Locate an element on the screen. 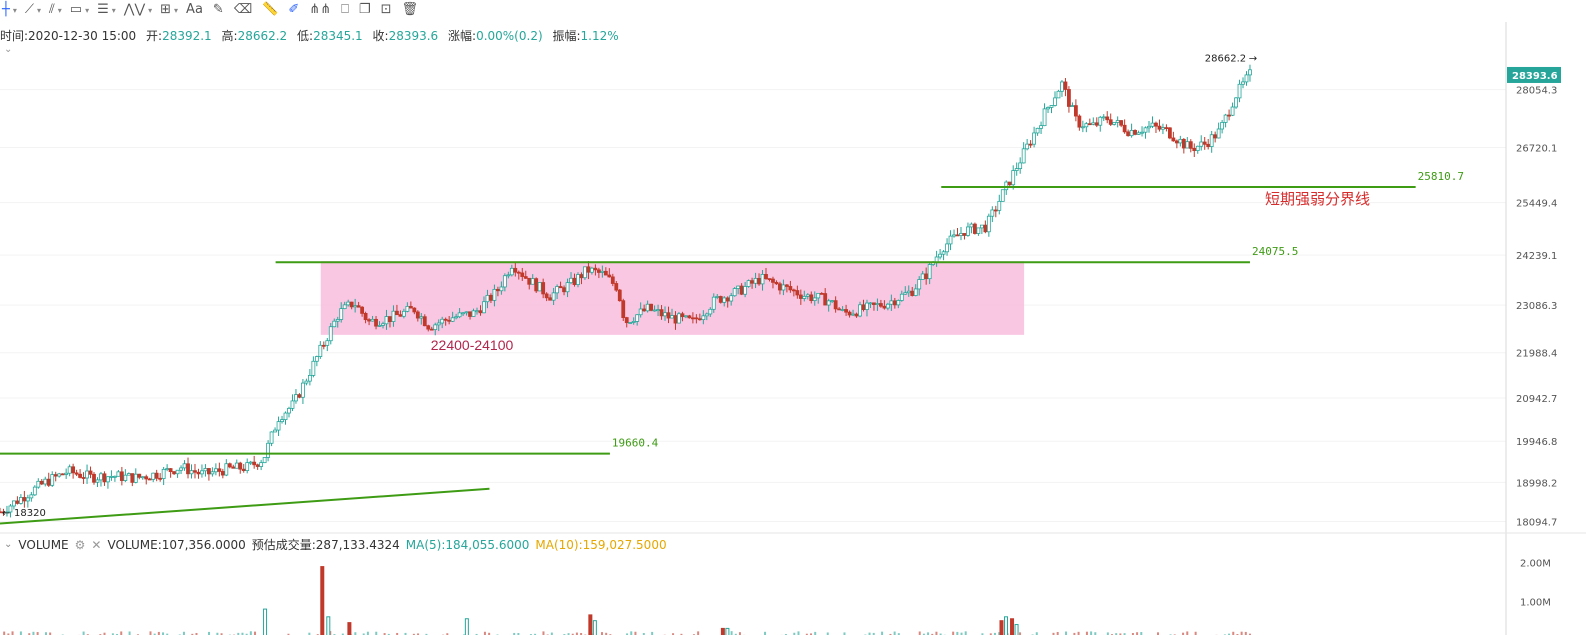  eraser-tool-icon: ⌫ is located at coordinates (243, 10).